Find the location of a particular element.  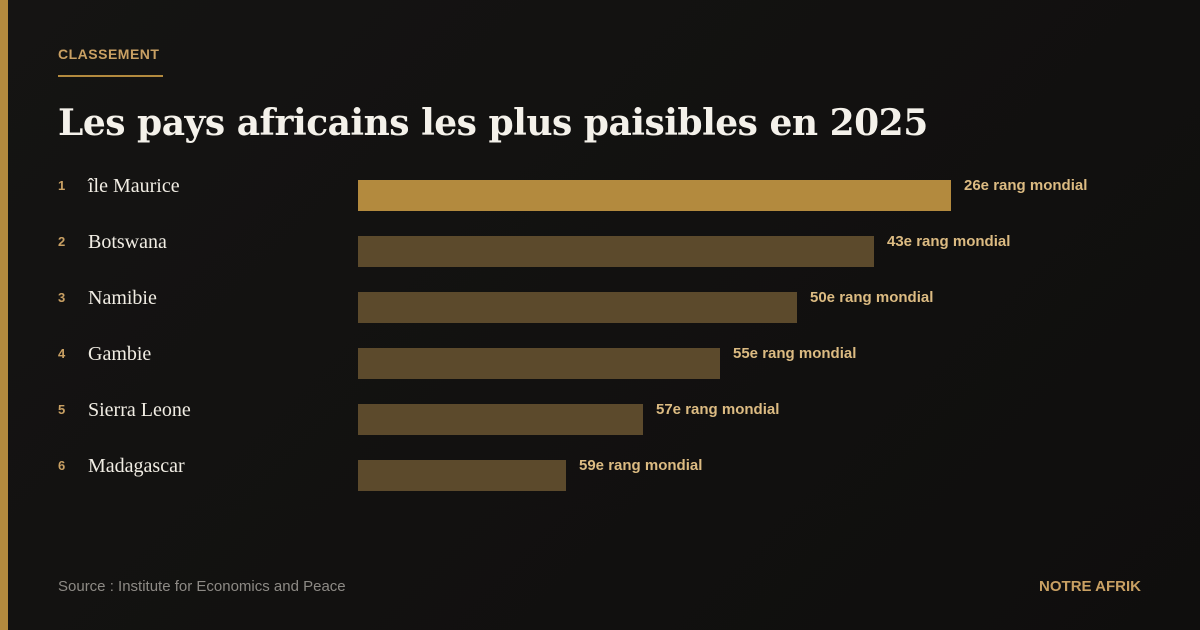

rank: 6 is located at coordinates (62, 465).